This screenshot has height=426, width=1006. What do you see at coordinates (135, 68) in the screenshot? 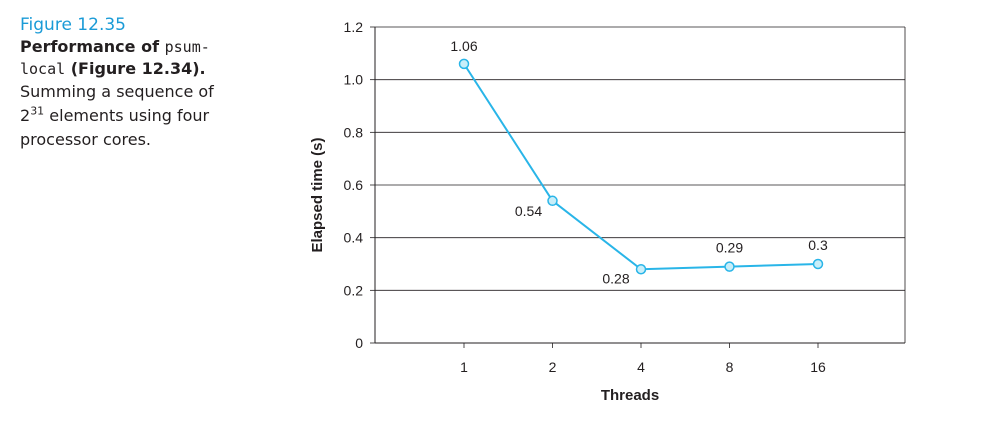
I see `caption-title-suffix: (Figure 12.34).` at bounding box center [135, 68].